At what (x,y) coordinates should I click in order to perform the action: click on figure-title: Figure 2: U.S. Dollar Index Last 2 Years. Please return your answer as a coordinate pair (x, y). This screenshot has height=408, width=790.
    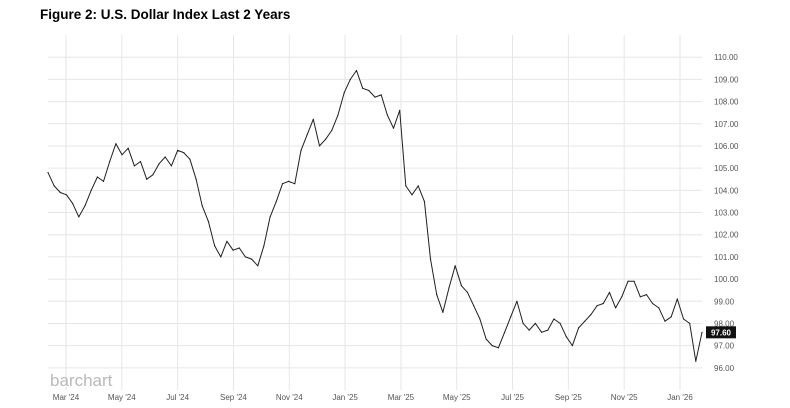
    Looking at the image, I should click on (165, 14).